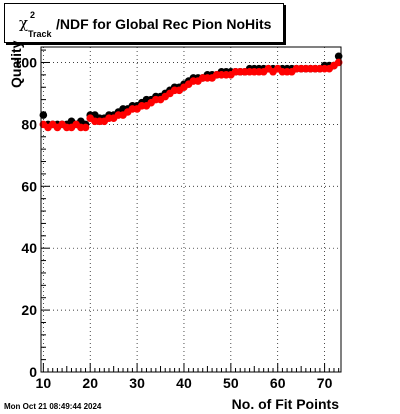 Image resolution: width=400 pixels, height=414 pixels. What do you see at coordinates (164, 24) in the screenshot?
I see `chart-title: /NDF for Global Rec Pion NoHits` at bounding box center [164, 24].